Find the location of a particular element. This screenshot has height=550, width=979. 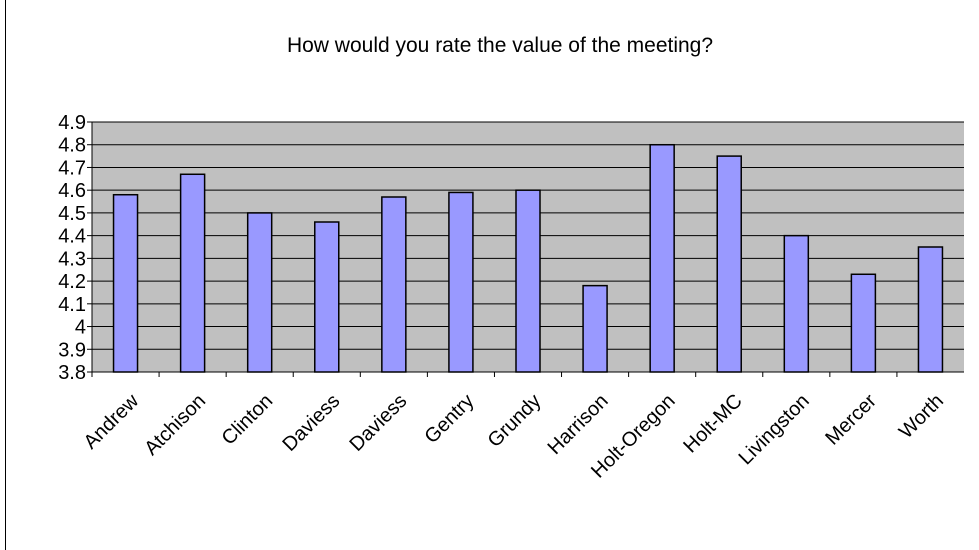

x-tick-label: Clinton is located at coordinates (248, 420).